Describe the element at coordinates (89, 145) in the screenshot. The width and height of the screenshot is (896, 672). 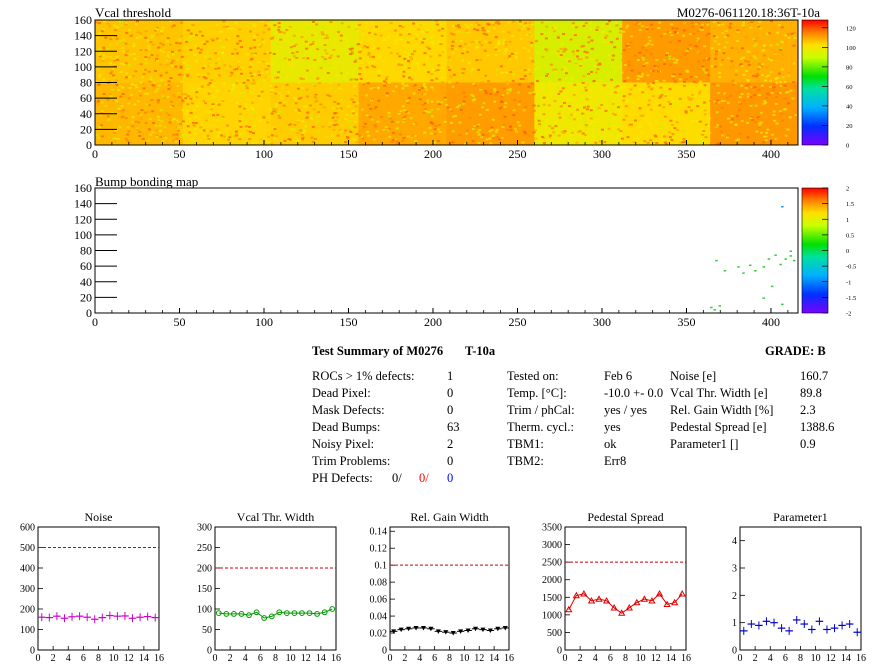
I see `y-tick-label: 0` at that location.